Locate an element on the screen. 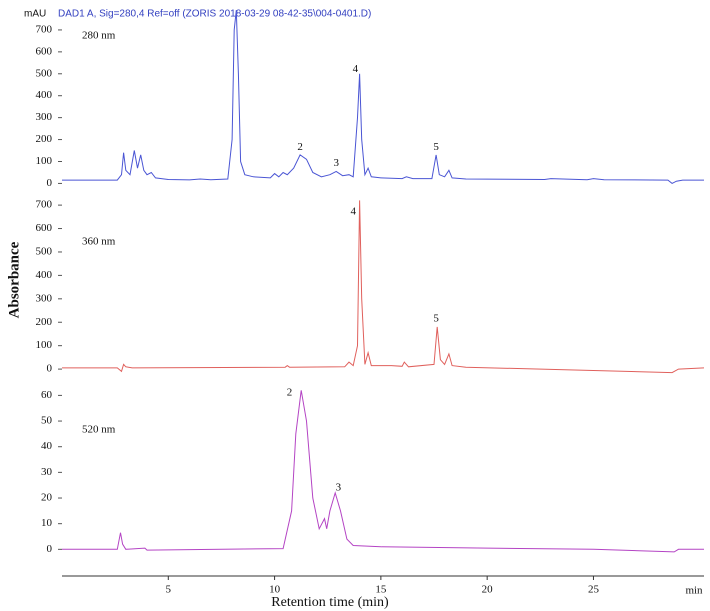 Image resolution: width=710 pixels, height=611 pixels. x-tick-label: 15 is located at coordinates (381, 590).